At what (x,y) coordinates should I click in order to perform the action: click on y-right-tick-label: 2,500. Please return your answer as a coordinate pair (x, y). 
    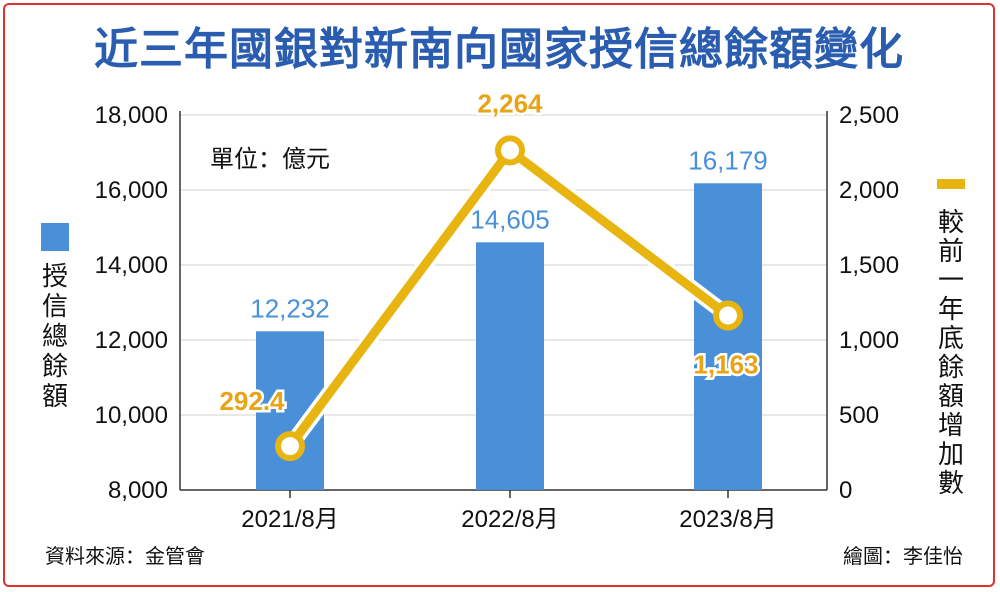
    Looking at the image, I should click on (869, 115).